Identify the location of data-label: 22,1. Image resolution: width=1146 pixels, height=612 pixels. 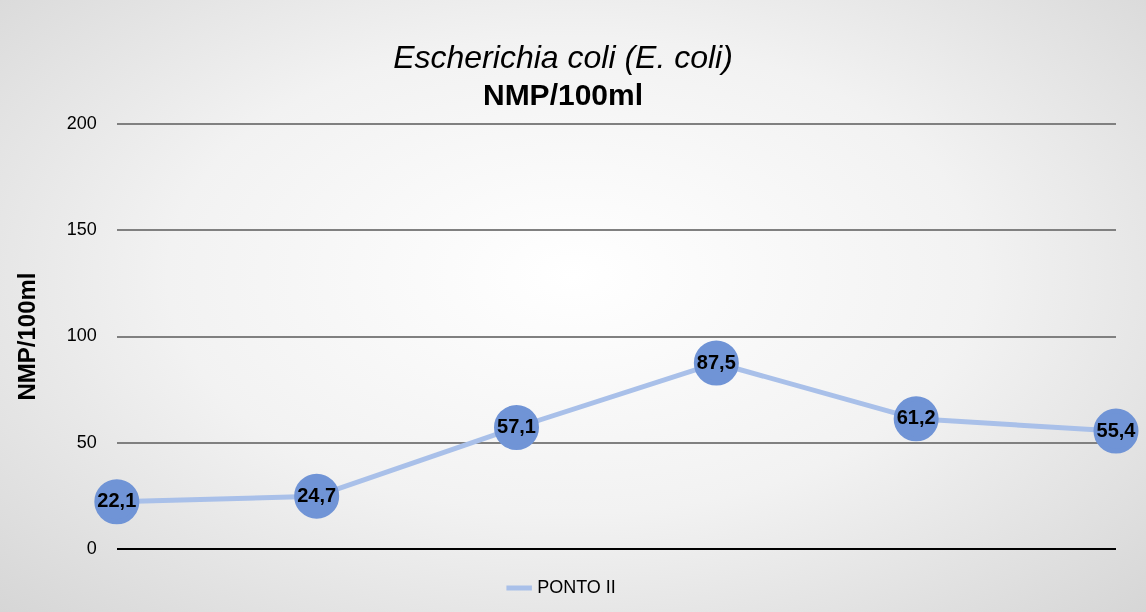
(117, 500).